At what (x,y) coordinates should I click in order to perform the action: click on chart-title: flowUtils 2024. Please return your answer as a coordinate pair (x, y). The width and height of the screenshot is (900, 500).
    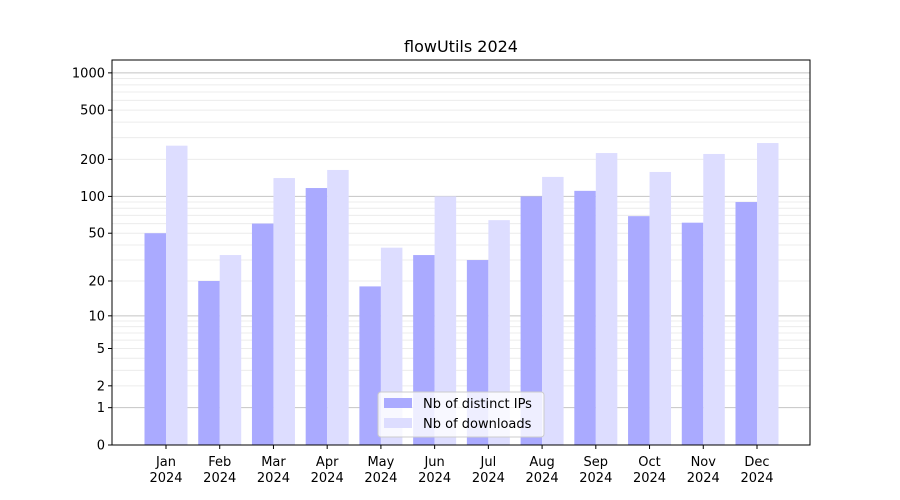
    Looking at the image, I should click on (461, 46).